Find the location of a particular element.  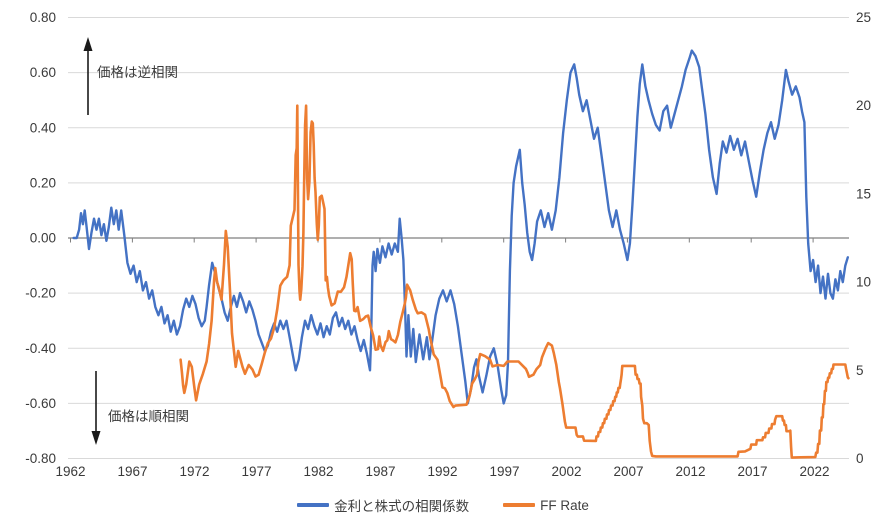

y-left-tick: -0.20 is located at coordinates (40, 293).